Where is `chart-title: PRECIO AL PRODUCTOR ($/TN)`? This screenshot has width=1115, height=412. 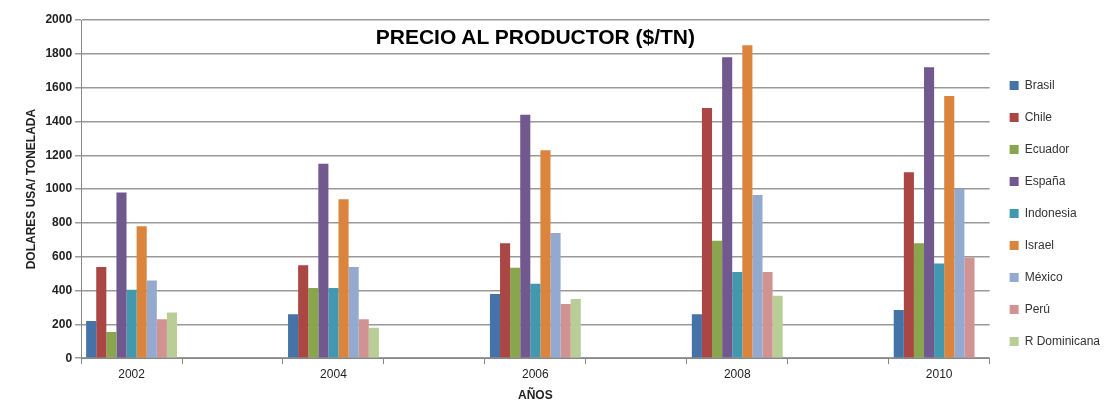 chart-title: PRECIO AL PRODUCTOR ($/TN) is located at coordinates (535, 36).